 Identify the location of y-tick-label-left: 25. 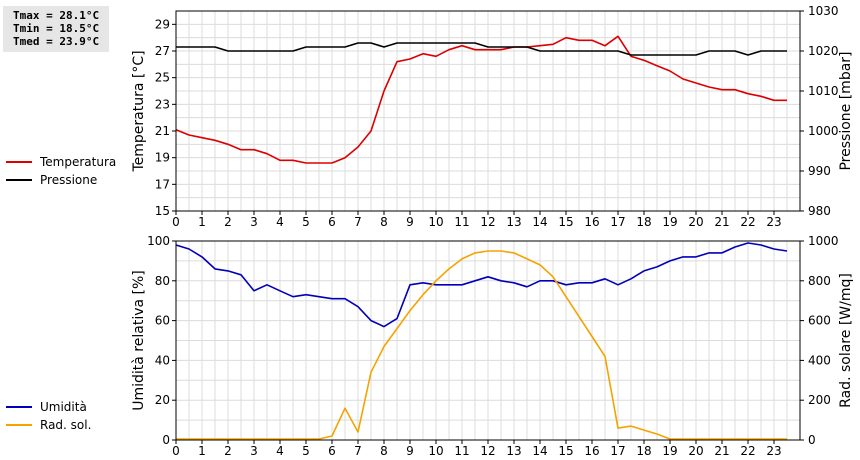
(162, 78).